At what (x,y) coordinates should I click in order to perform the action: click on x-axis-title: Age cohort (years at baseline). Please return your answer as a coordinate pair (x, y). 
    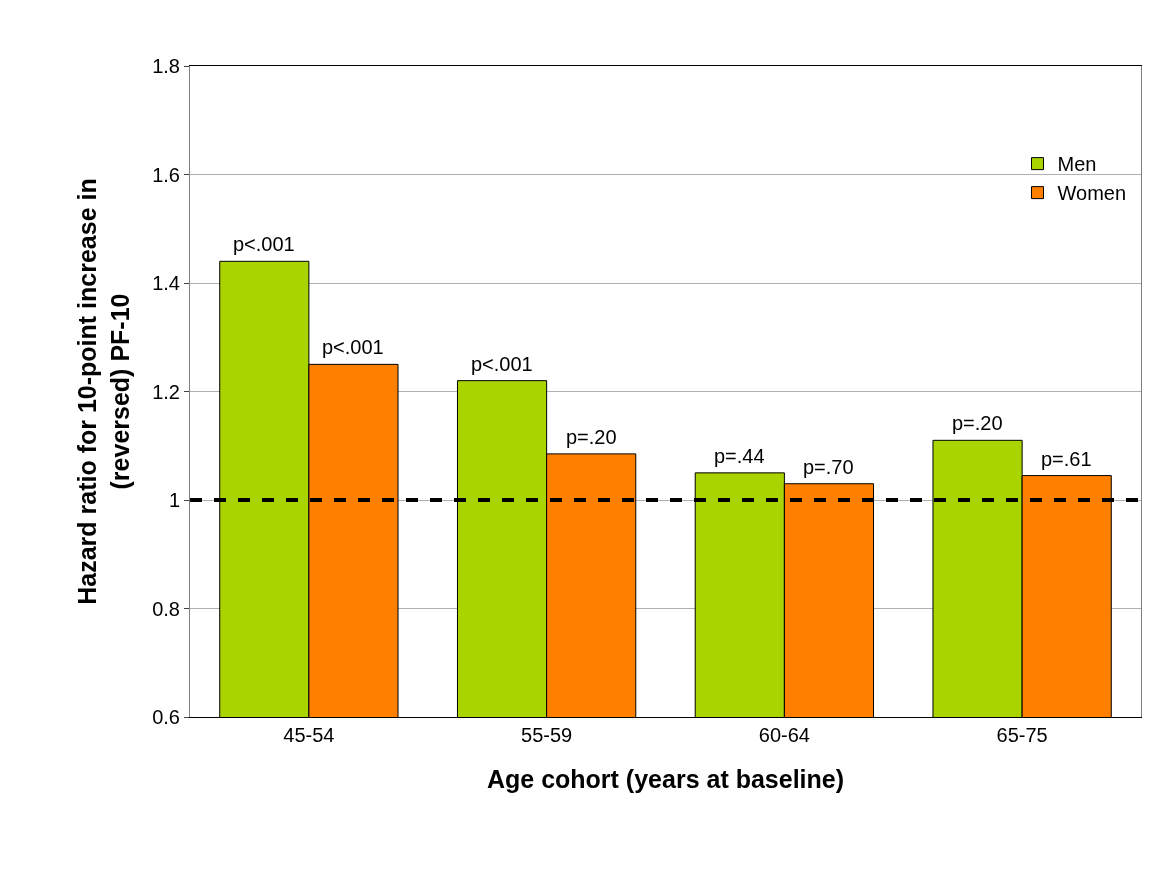
    Looking at the image, I should click on (665, 779).